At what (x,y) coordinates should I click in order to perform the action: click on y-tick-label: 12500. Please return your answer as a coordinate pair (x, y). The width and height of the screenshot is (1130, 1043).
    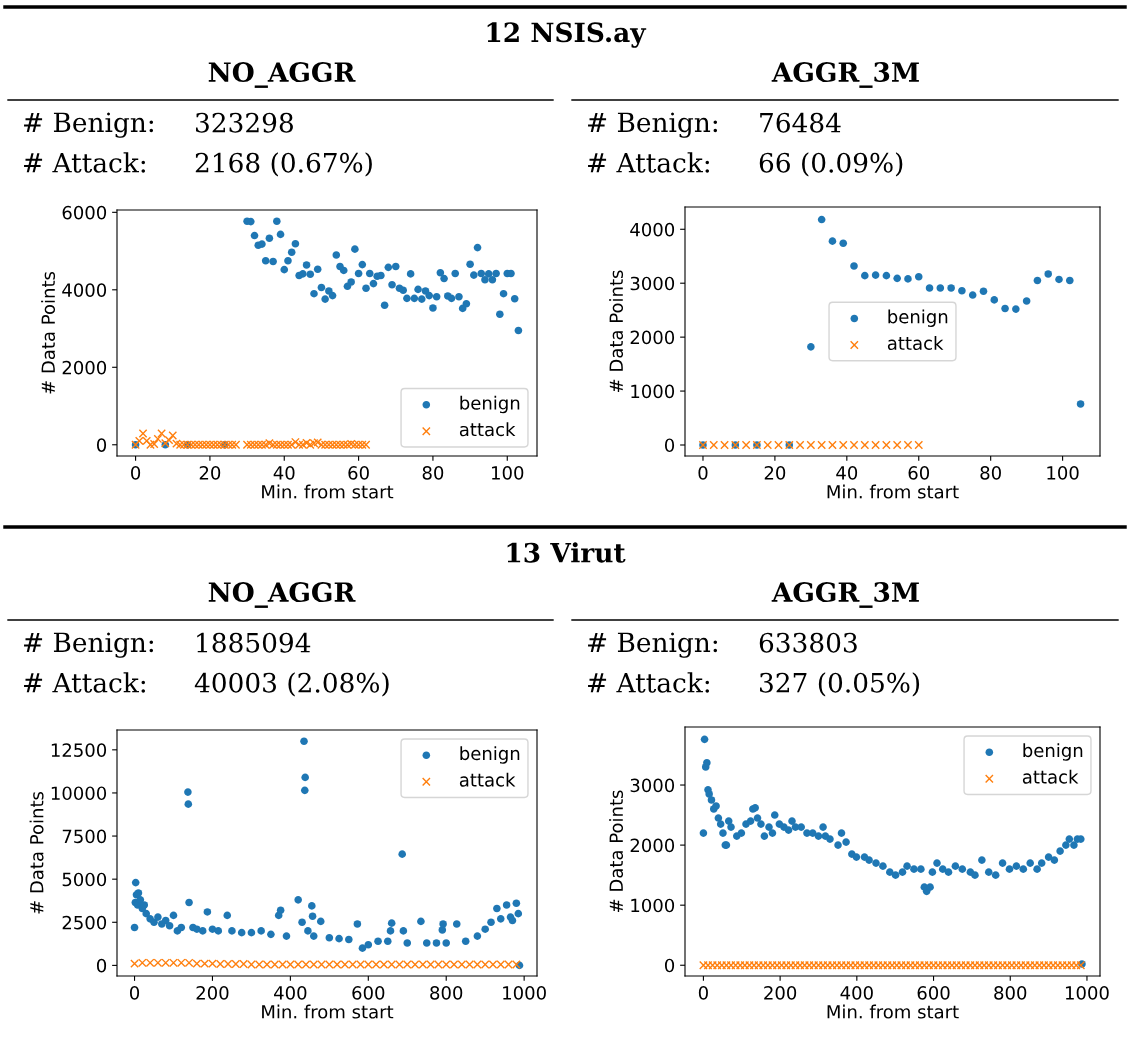
    Looking at the image, I should click on (79, 750).